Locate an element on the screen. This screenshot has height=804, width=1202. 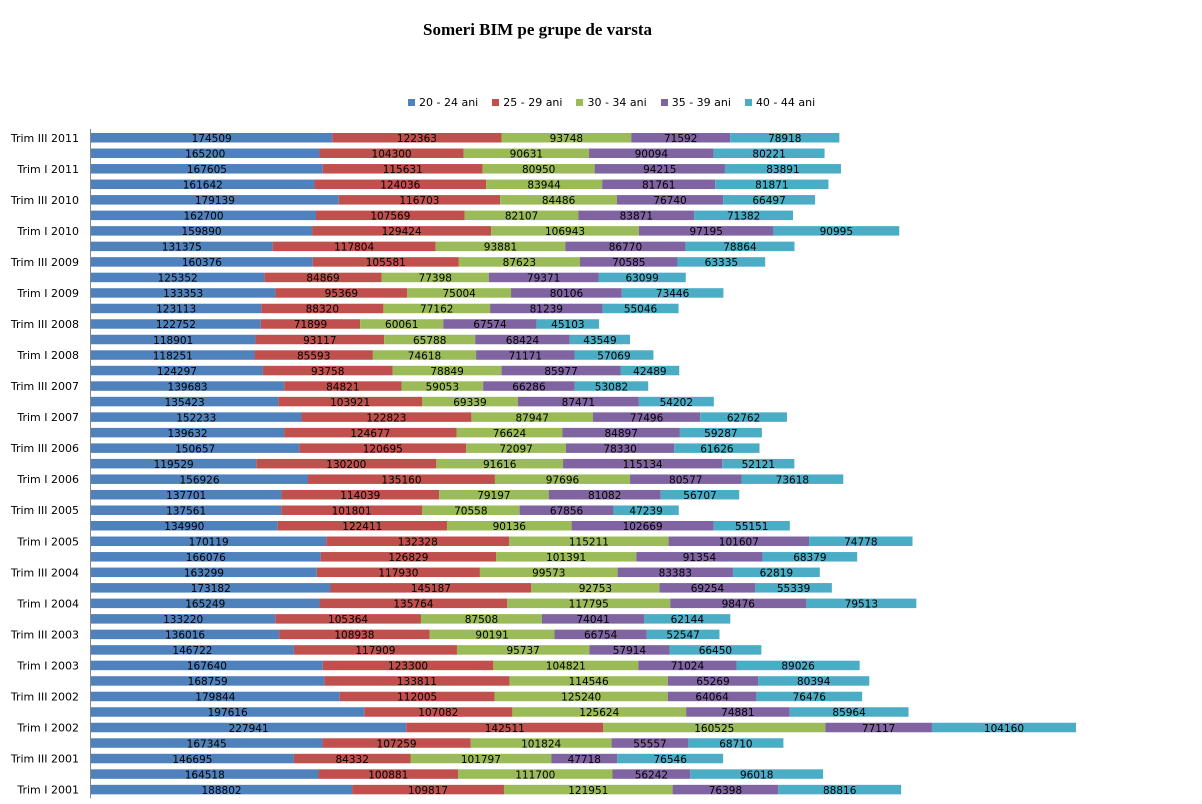
data-label: 137561 is located at coordinates (186, 511).